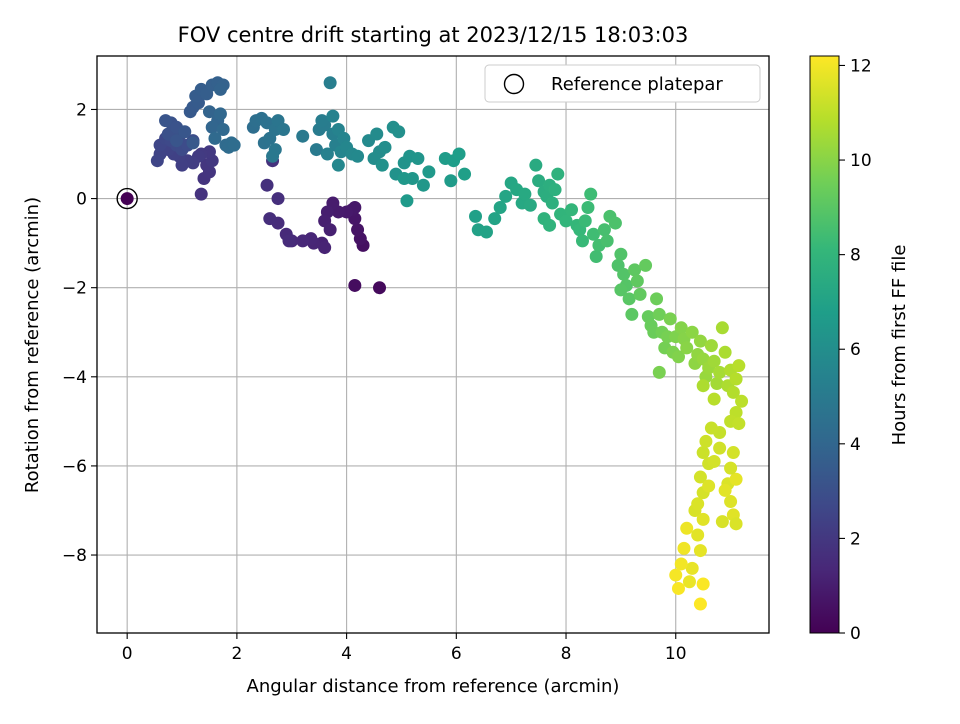  What do you see at coordinates (74, 467) in the screenshot?
I see `y-tick-label: −6` at bounding box center [74, 467].